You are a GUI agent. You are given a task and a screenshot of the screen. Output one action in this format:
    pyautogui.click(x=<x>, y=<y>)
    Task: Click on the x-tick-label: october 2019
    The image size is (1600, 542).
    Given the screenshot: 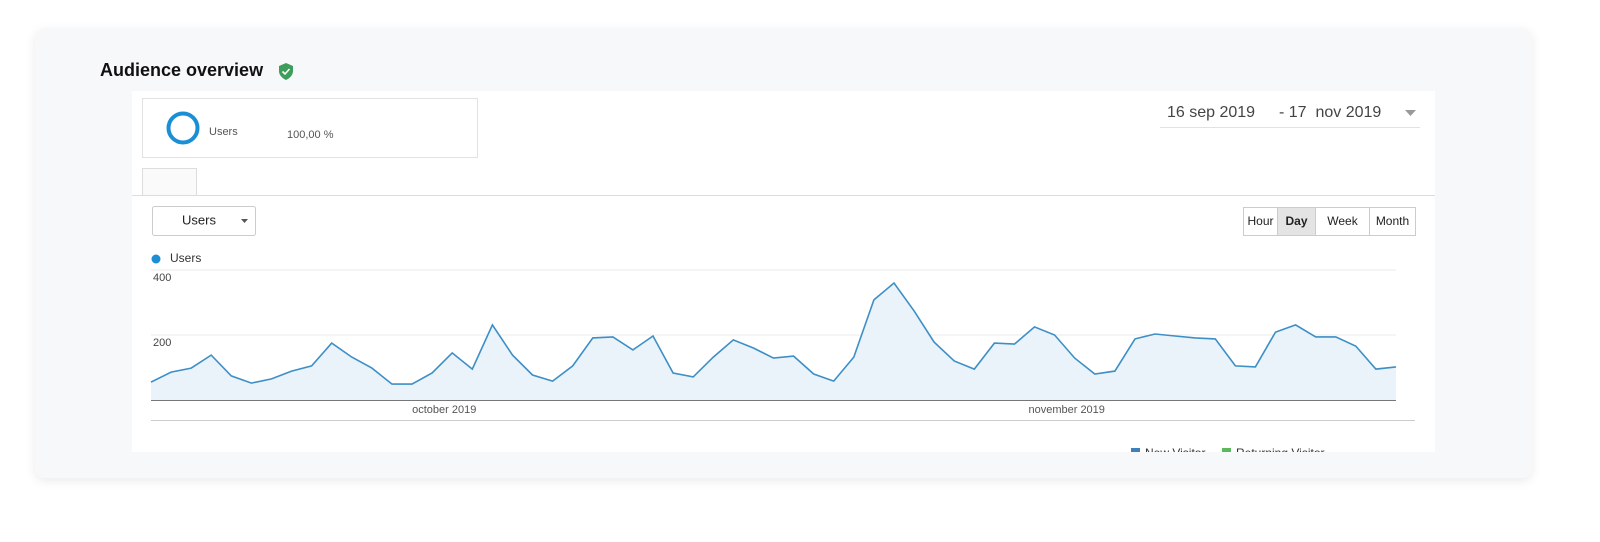 What is the action you would take?
    pyautogui.click(x=444, y=410)
    